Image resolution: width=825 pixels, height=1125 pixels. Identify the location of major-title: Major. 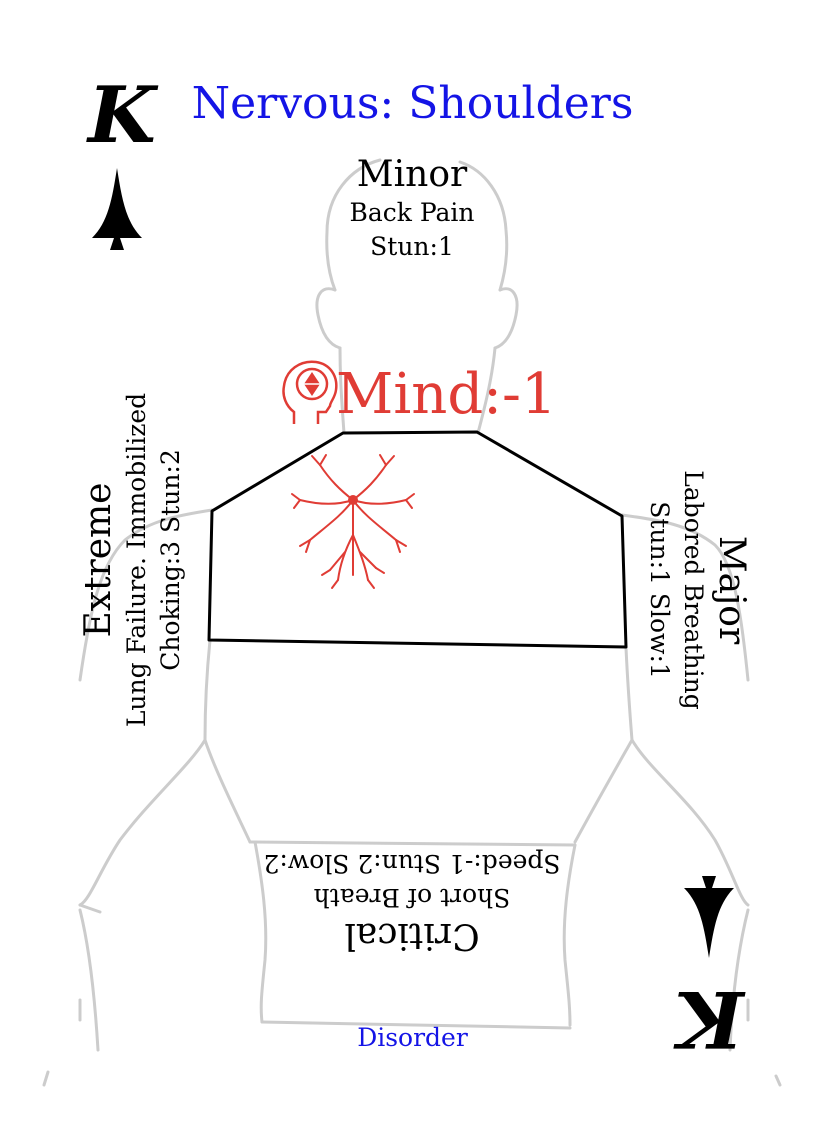
(731, 590).